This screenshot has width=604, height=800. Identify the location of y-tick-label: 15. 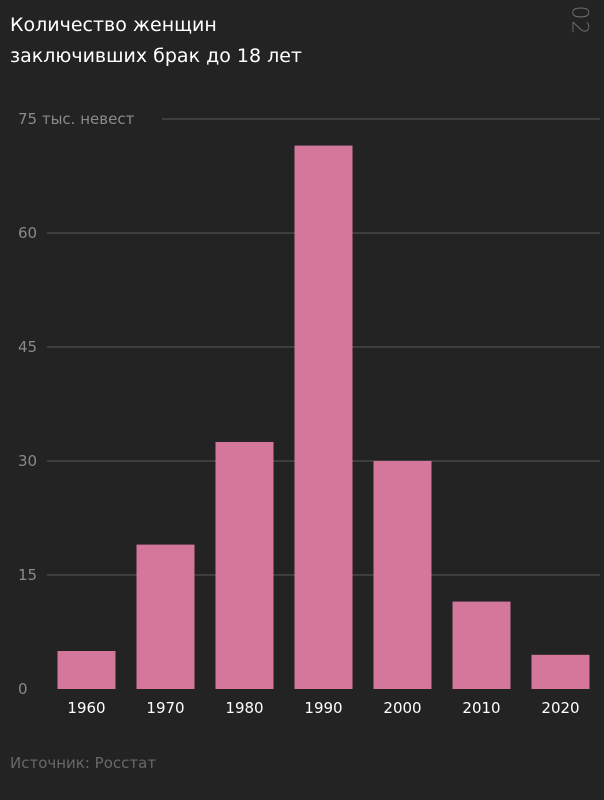
(27, 575).